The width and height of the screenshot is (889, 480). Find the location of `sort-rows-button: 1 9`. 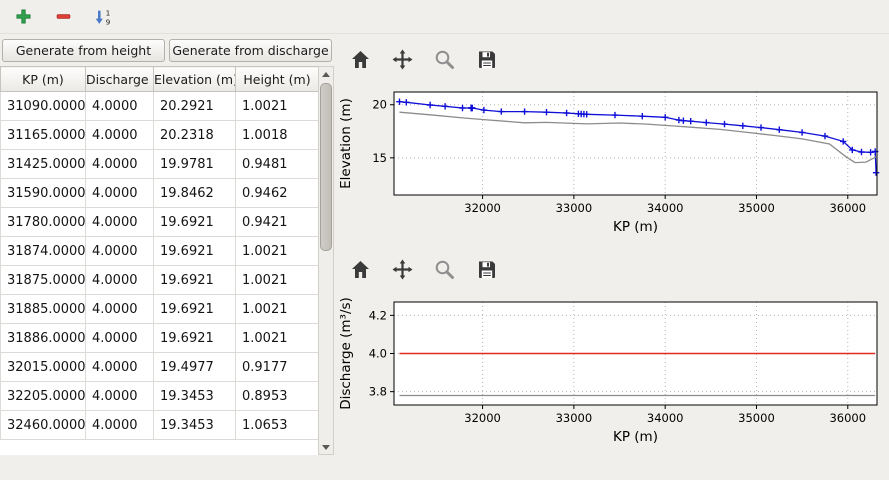

sort-rows-button: 1 9 is located at coordinates (103, 17).